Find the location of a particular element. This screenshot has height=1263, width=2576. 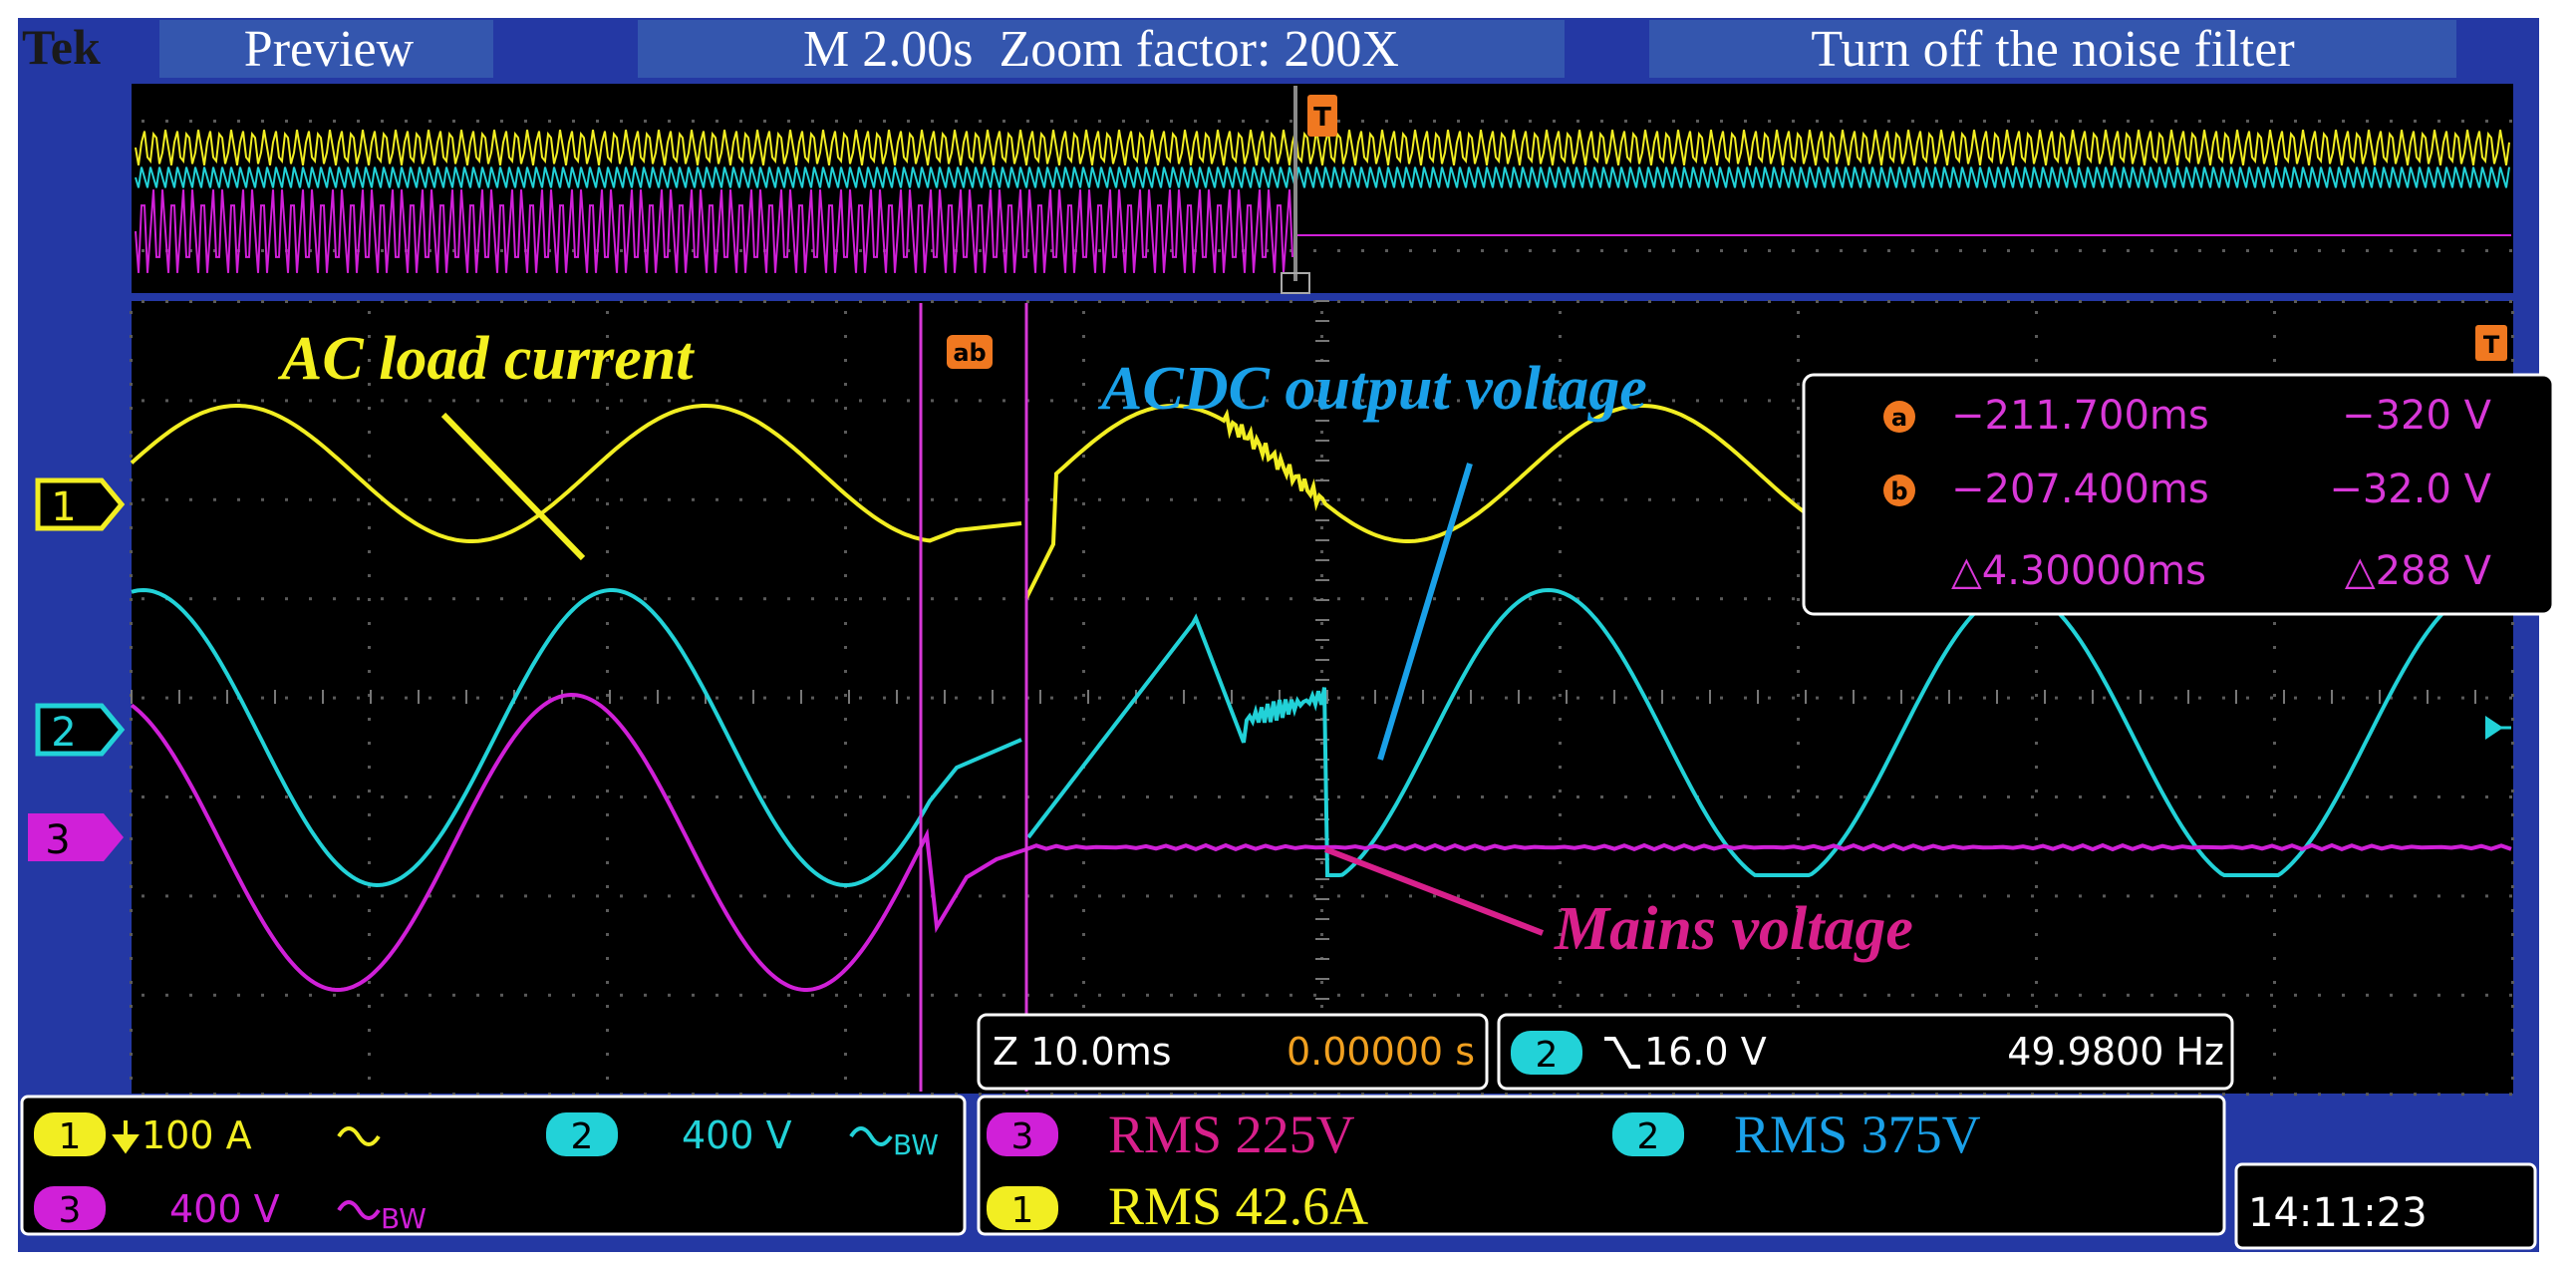

meas-ch2-rms: RMS 375V is located at coordinates (1857, 1134).